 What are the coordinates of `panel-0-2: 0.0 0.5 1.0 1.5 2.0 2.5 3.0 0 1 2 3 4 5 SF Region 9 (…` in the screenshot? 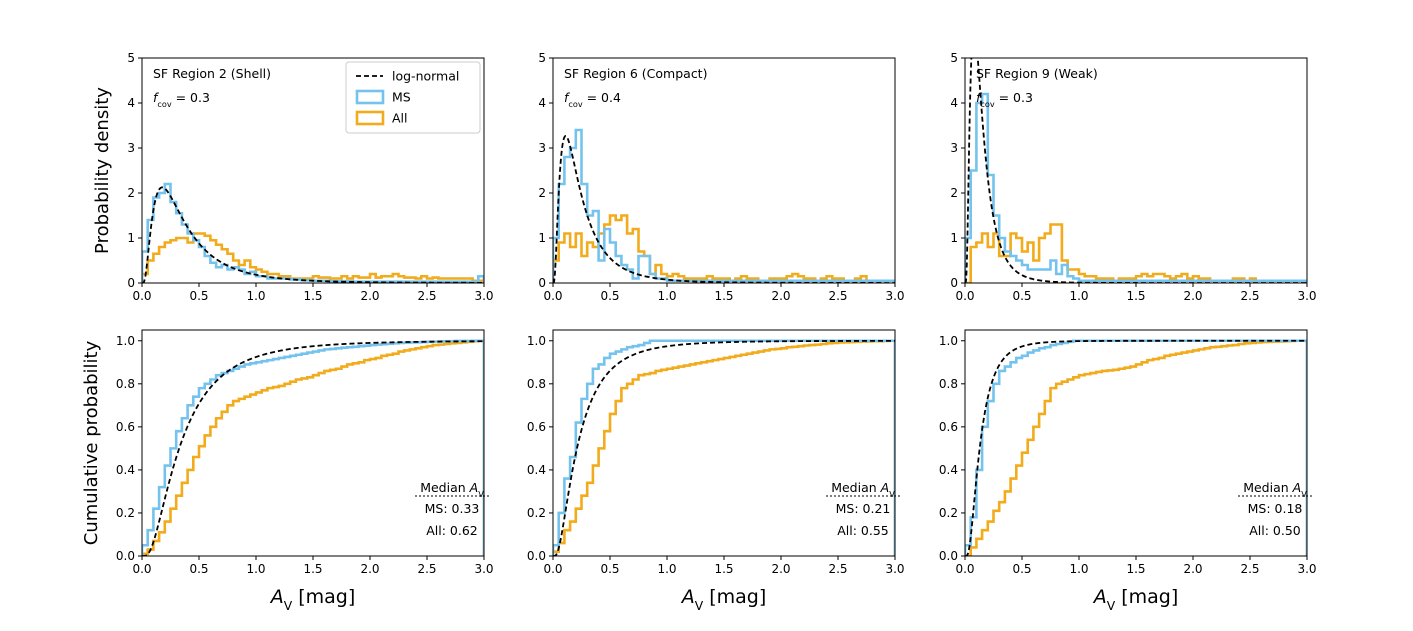 It's located at (1133, 177).